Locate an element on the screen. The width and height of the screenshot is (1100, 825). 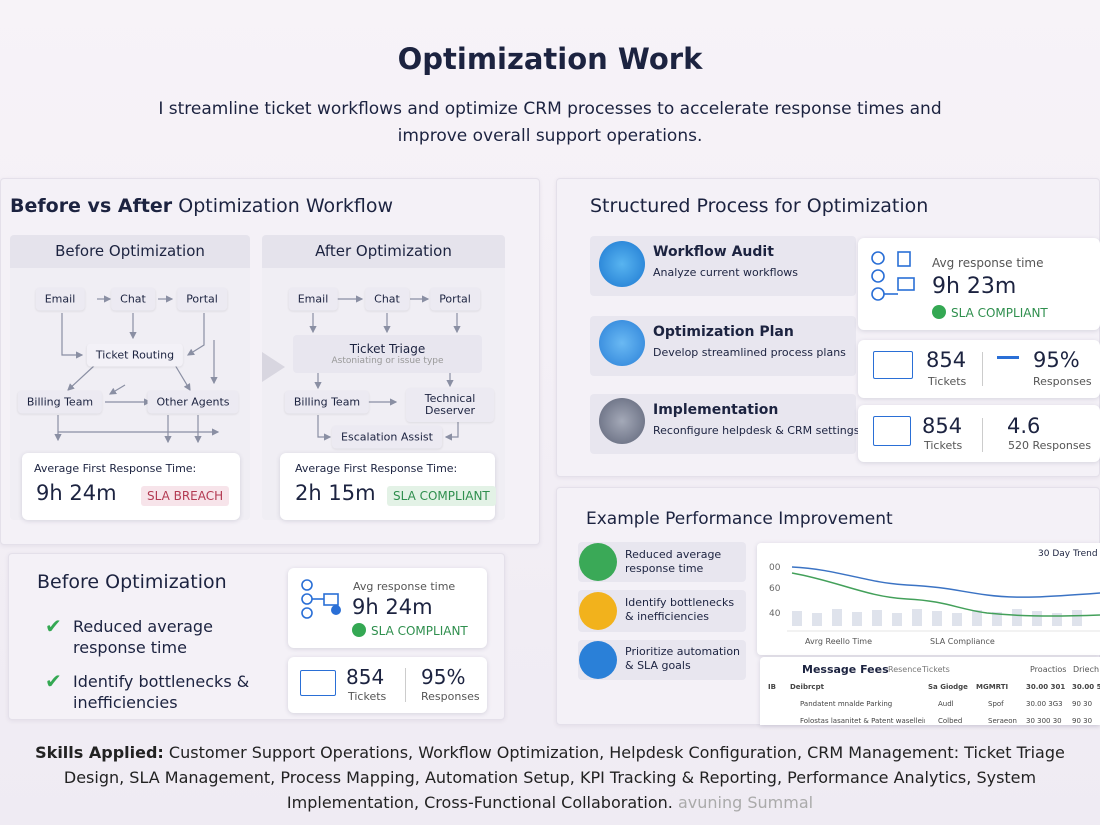
skills-trailing: avuning Summal is located at coordinates (745, 802).